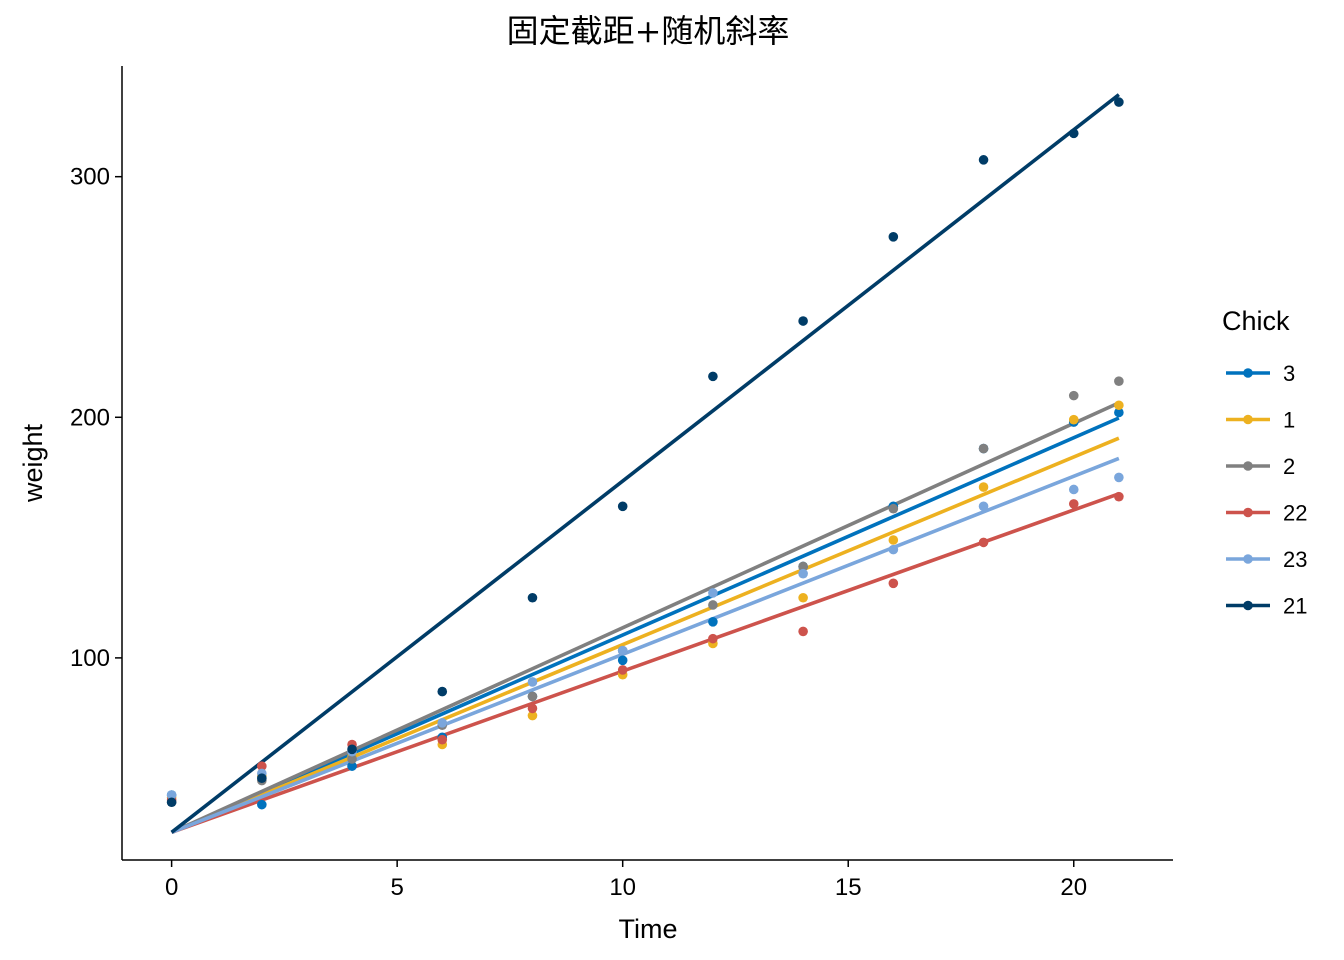  I want to click on x-tick-label: 5, so click(396, 887).